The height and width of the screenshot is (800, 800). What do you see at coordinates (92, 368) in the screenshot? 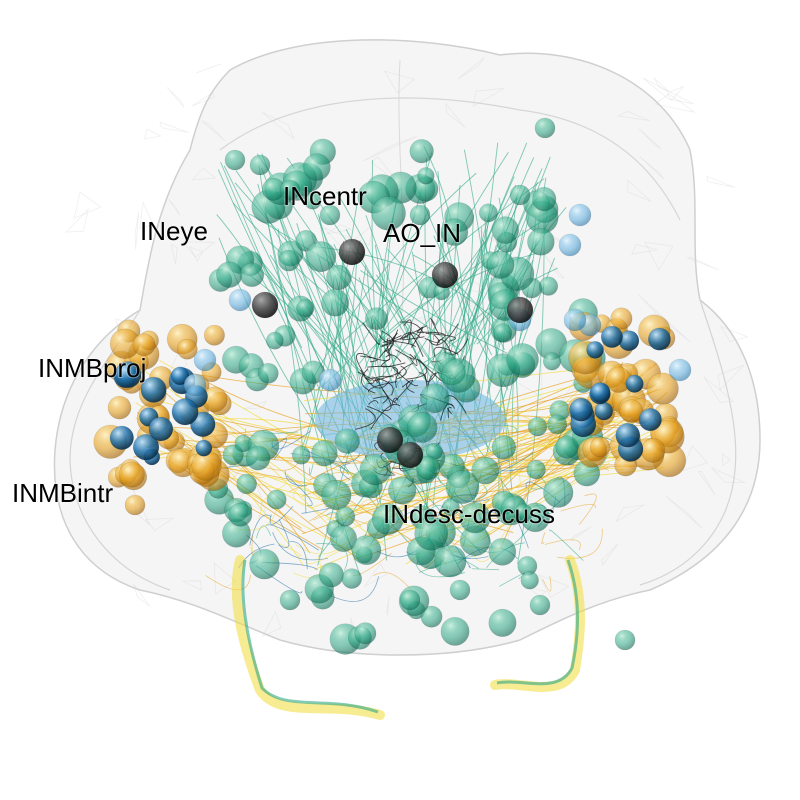
I see `label-inmbproj: INMBproj` at bounding box center [92, 368].